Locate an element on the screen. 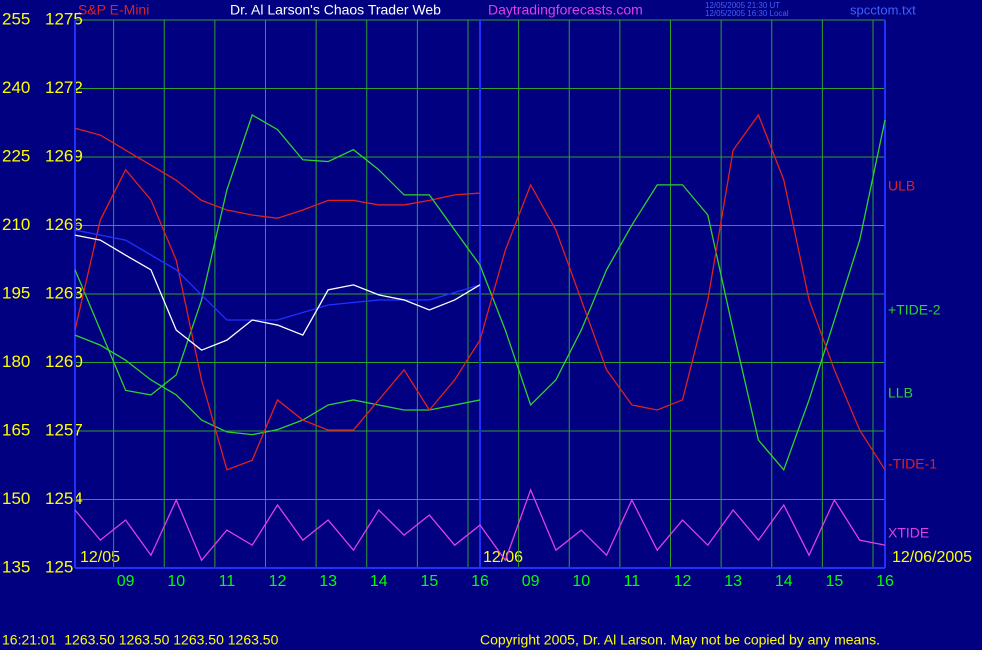 Image resolution: width=982 pixels, height=650 pixels. y-tick-label: 150 is located at coordinates (16, 498).